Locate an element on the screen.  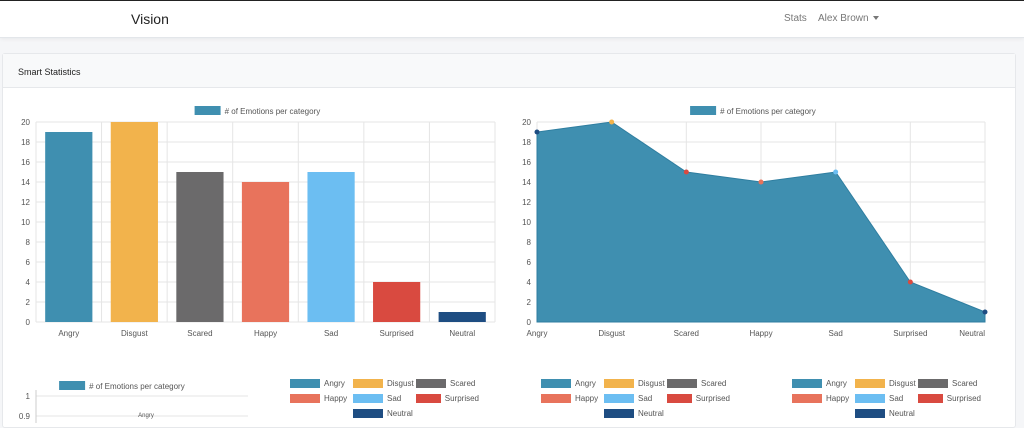
partial-bar-chart: # of Emotions per category 1 0.9 Angry is located at coordinates (133, 402).